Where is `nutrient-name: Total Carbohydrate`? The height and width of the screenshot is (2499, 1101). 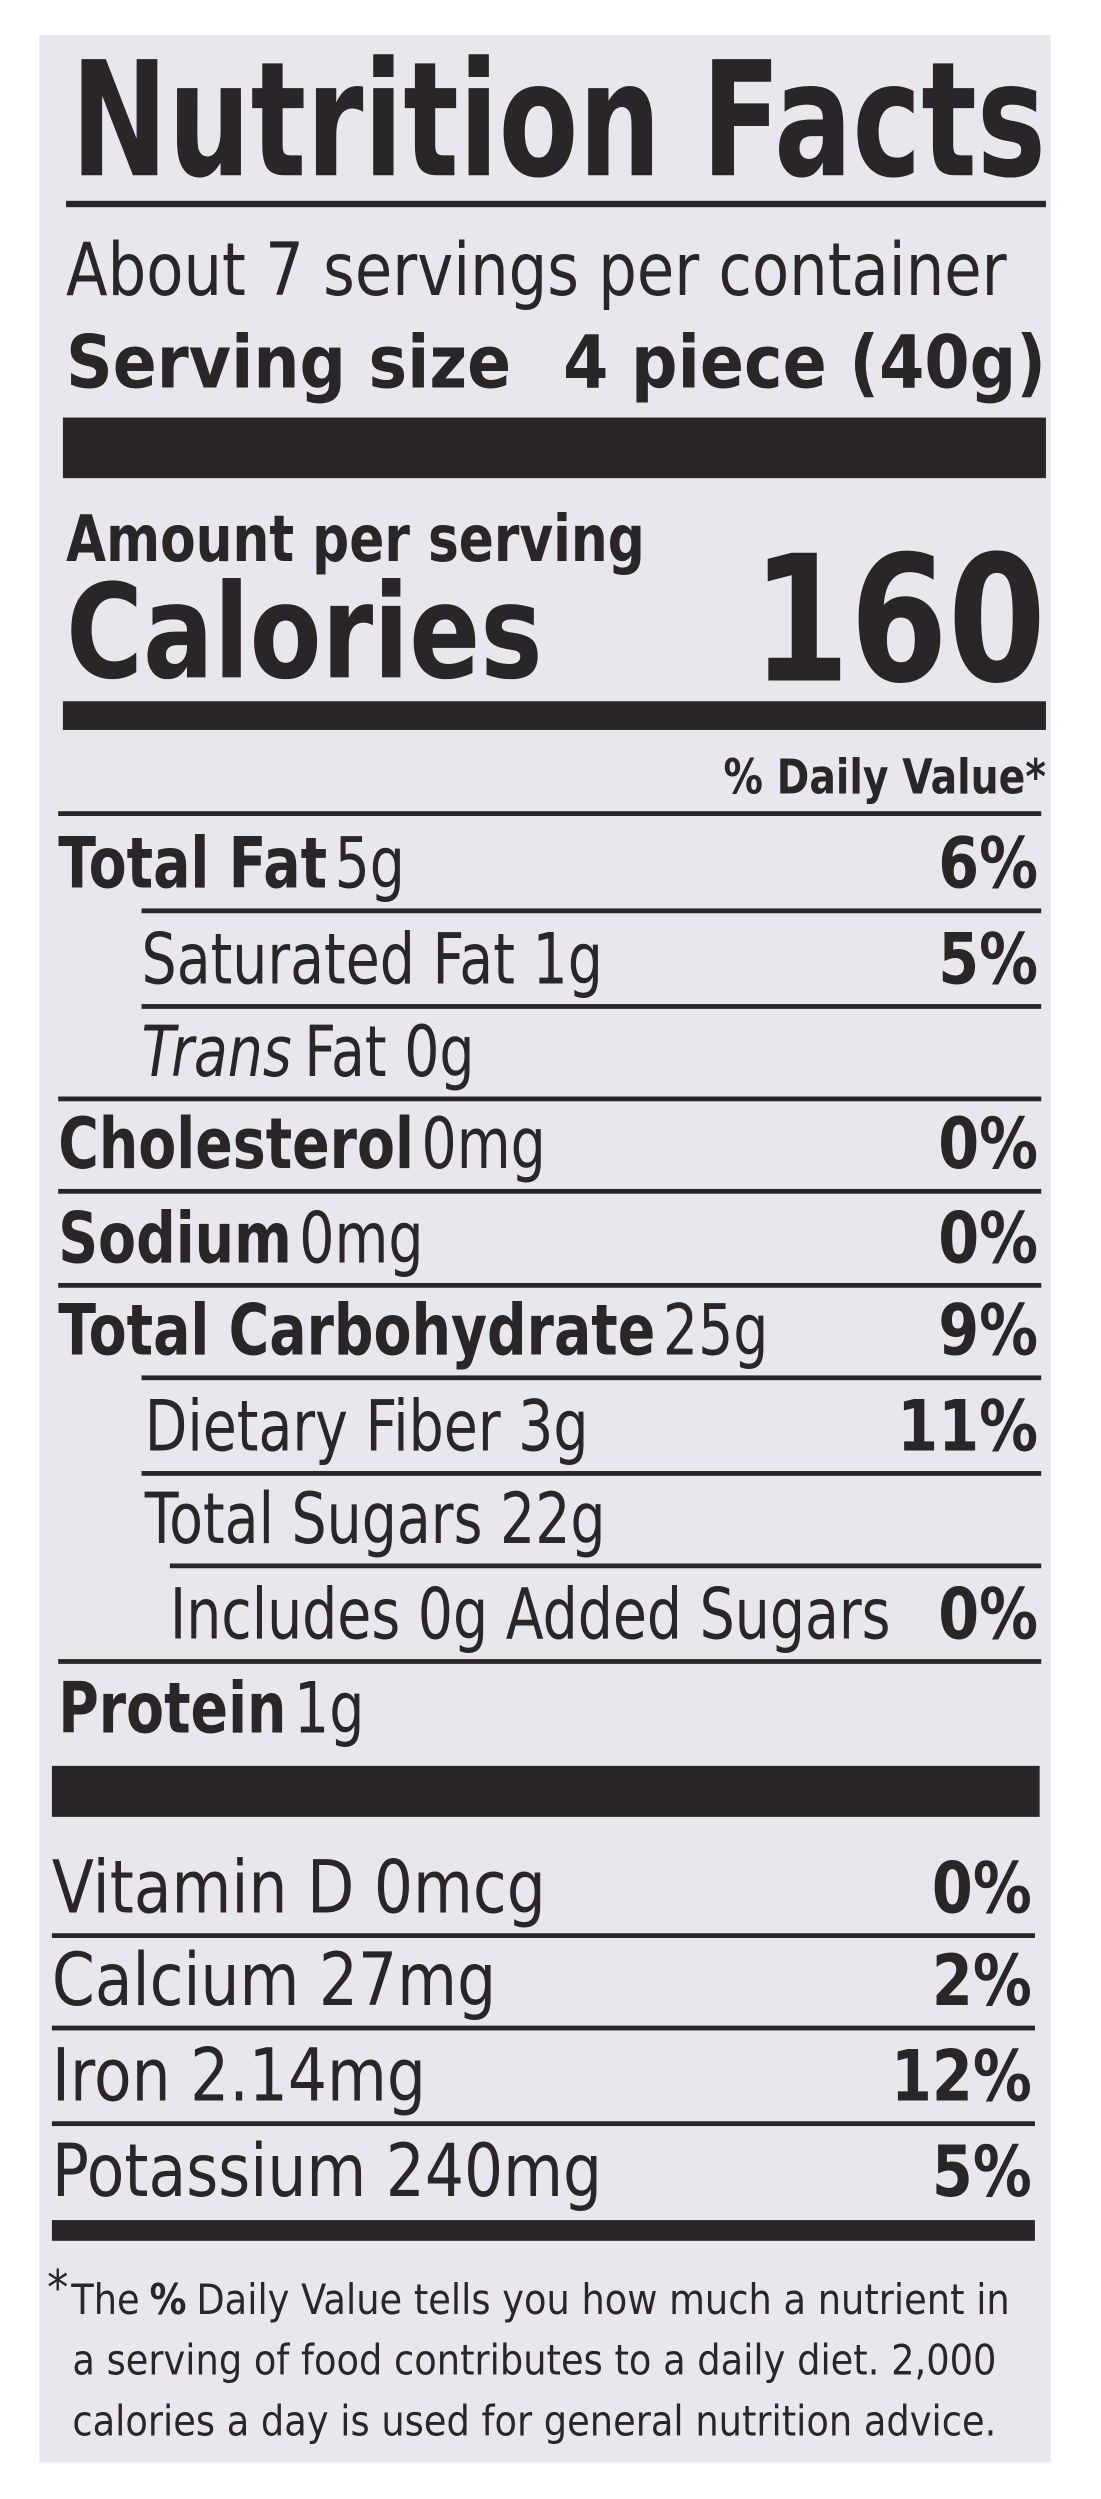 nutrient-name: Total Carbohydrate is located at coordinates (356, 1330).